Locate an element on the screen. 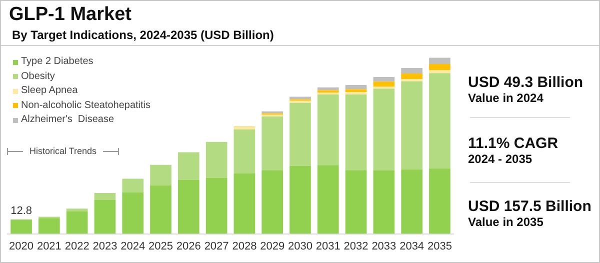 This screenshot has height=263, width=600. x-tick-label: 2024 is located at coordinates (133, 246).